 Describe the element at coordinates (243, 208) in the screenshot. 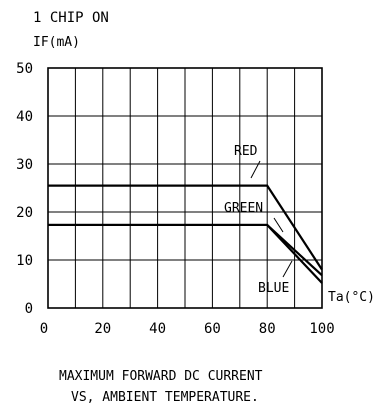

I see `series-label-green: GREEN` at that location.